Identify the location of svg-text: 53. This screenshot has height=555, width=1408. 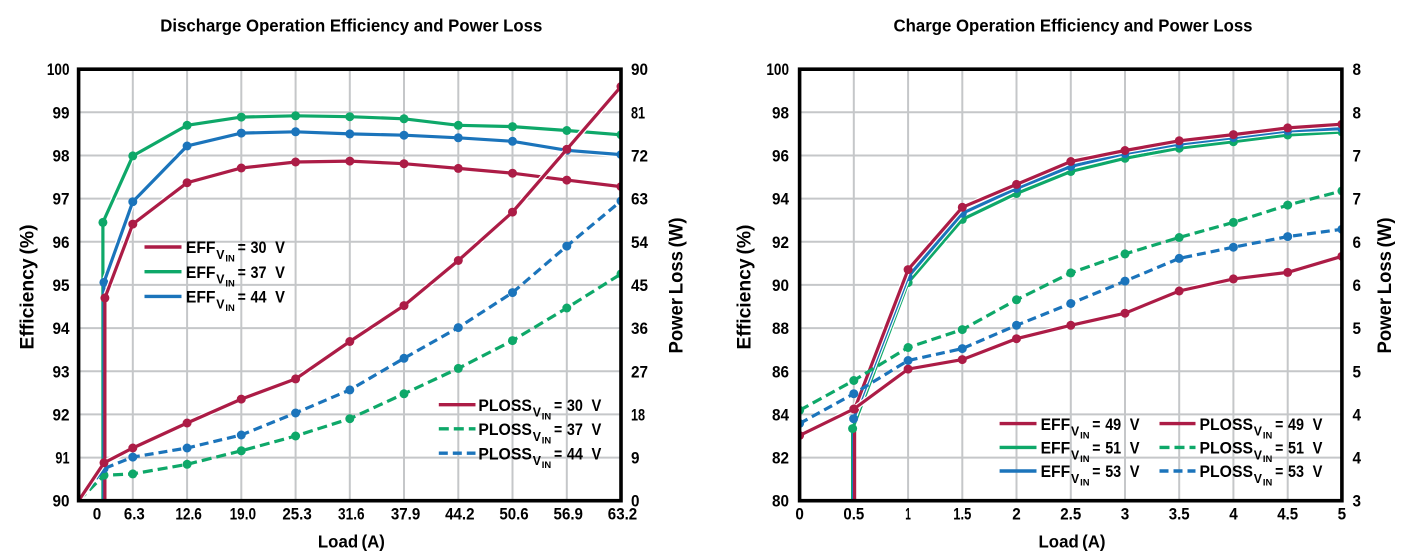
(1296, 471).